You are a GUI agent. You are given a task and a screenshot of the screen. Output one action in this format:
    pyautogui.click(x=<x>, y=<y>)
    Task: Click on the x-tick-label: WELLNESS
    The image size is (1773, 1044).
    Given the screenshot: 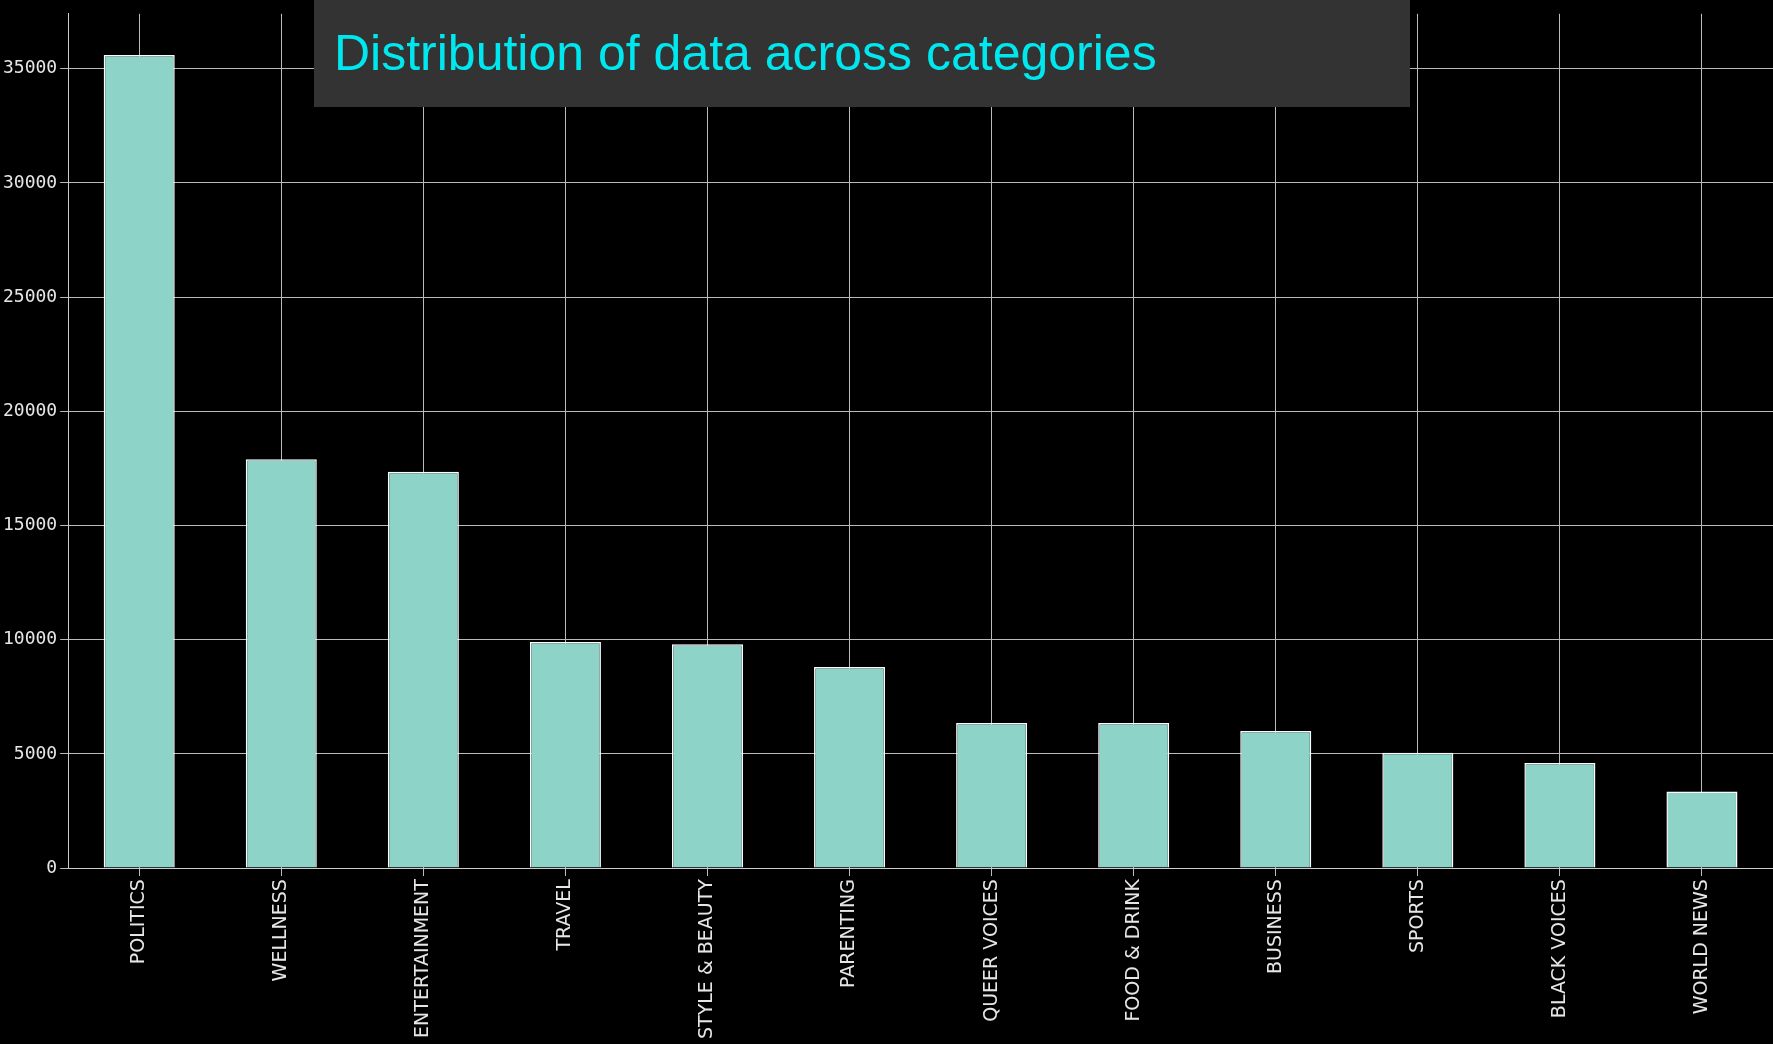 What is the action you would take?
    pyautogui.click(x=279, y=930)
    